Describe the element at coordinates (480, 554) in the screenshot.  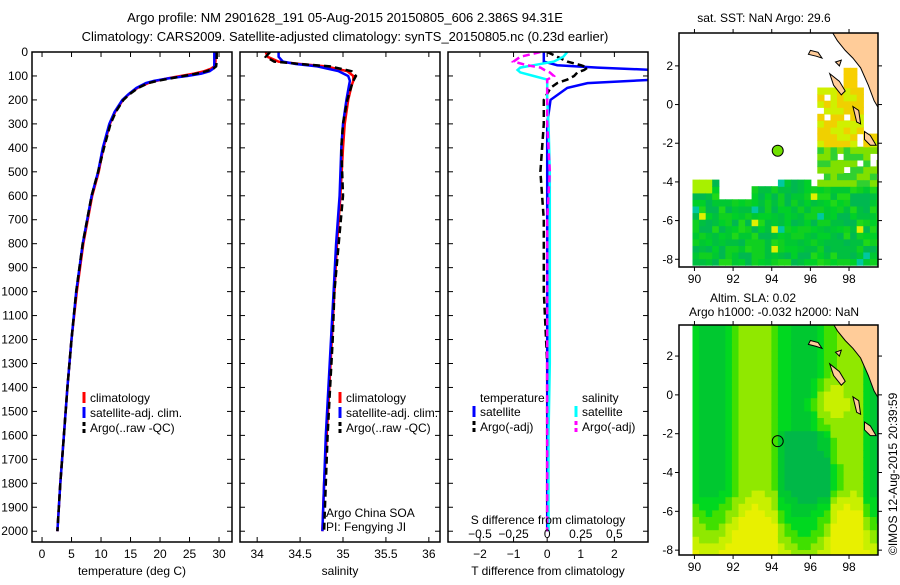
I see `x-tick-label: −2` at that location.